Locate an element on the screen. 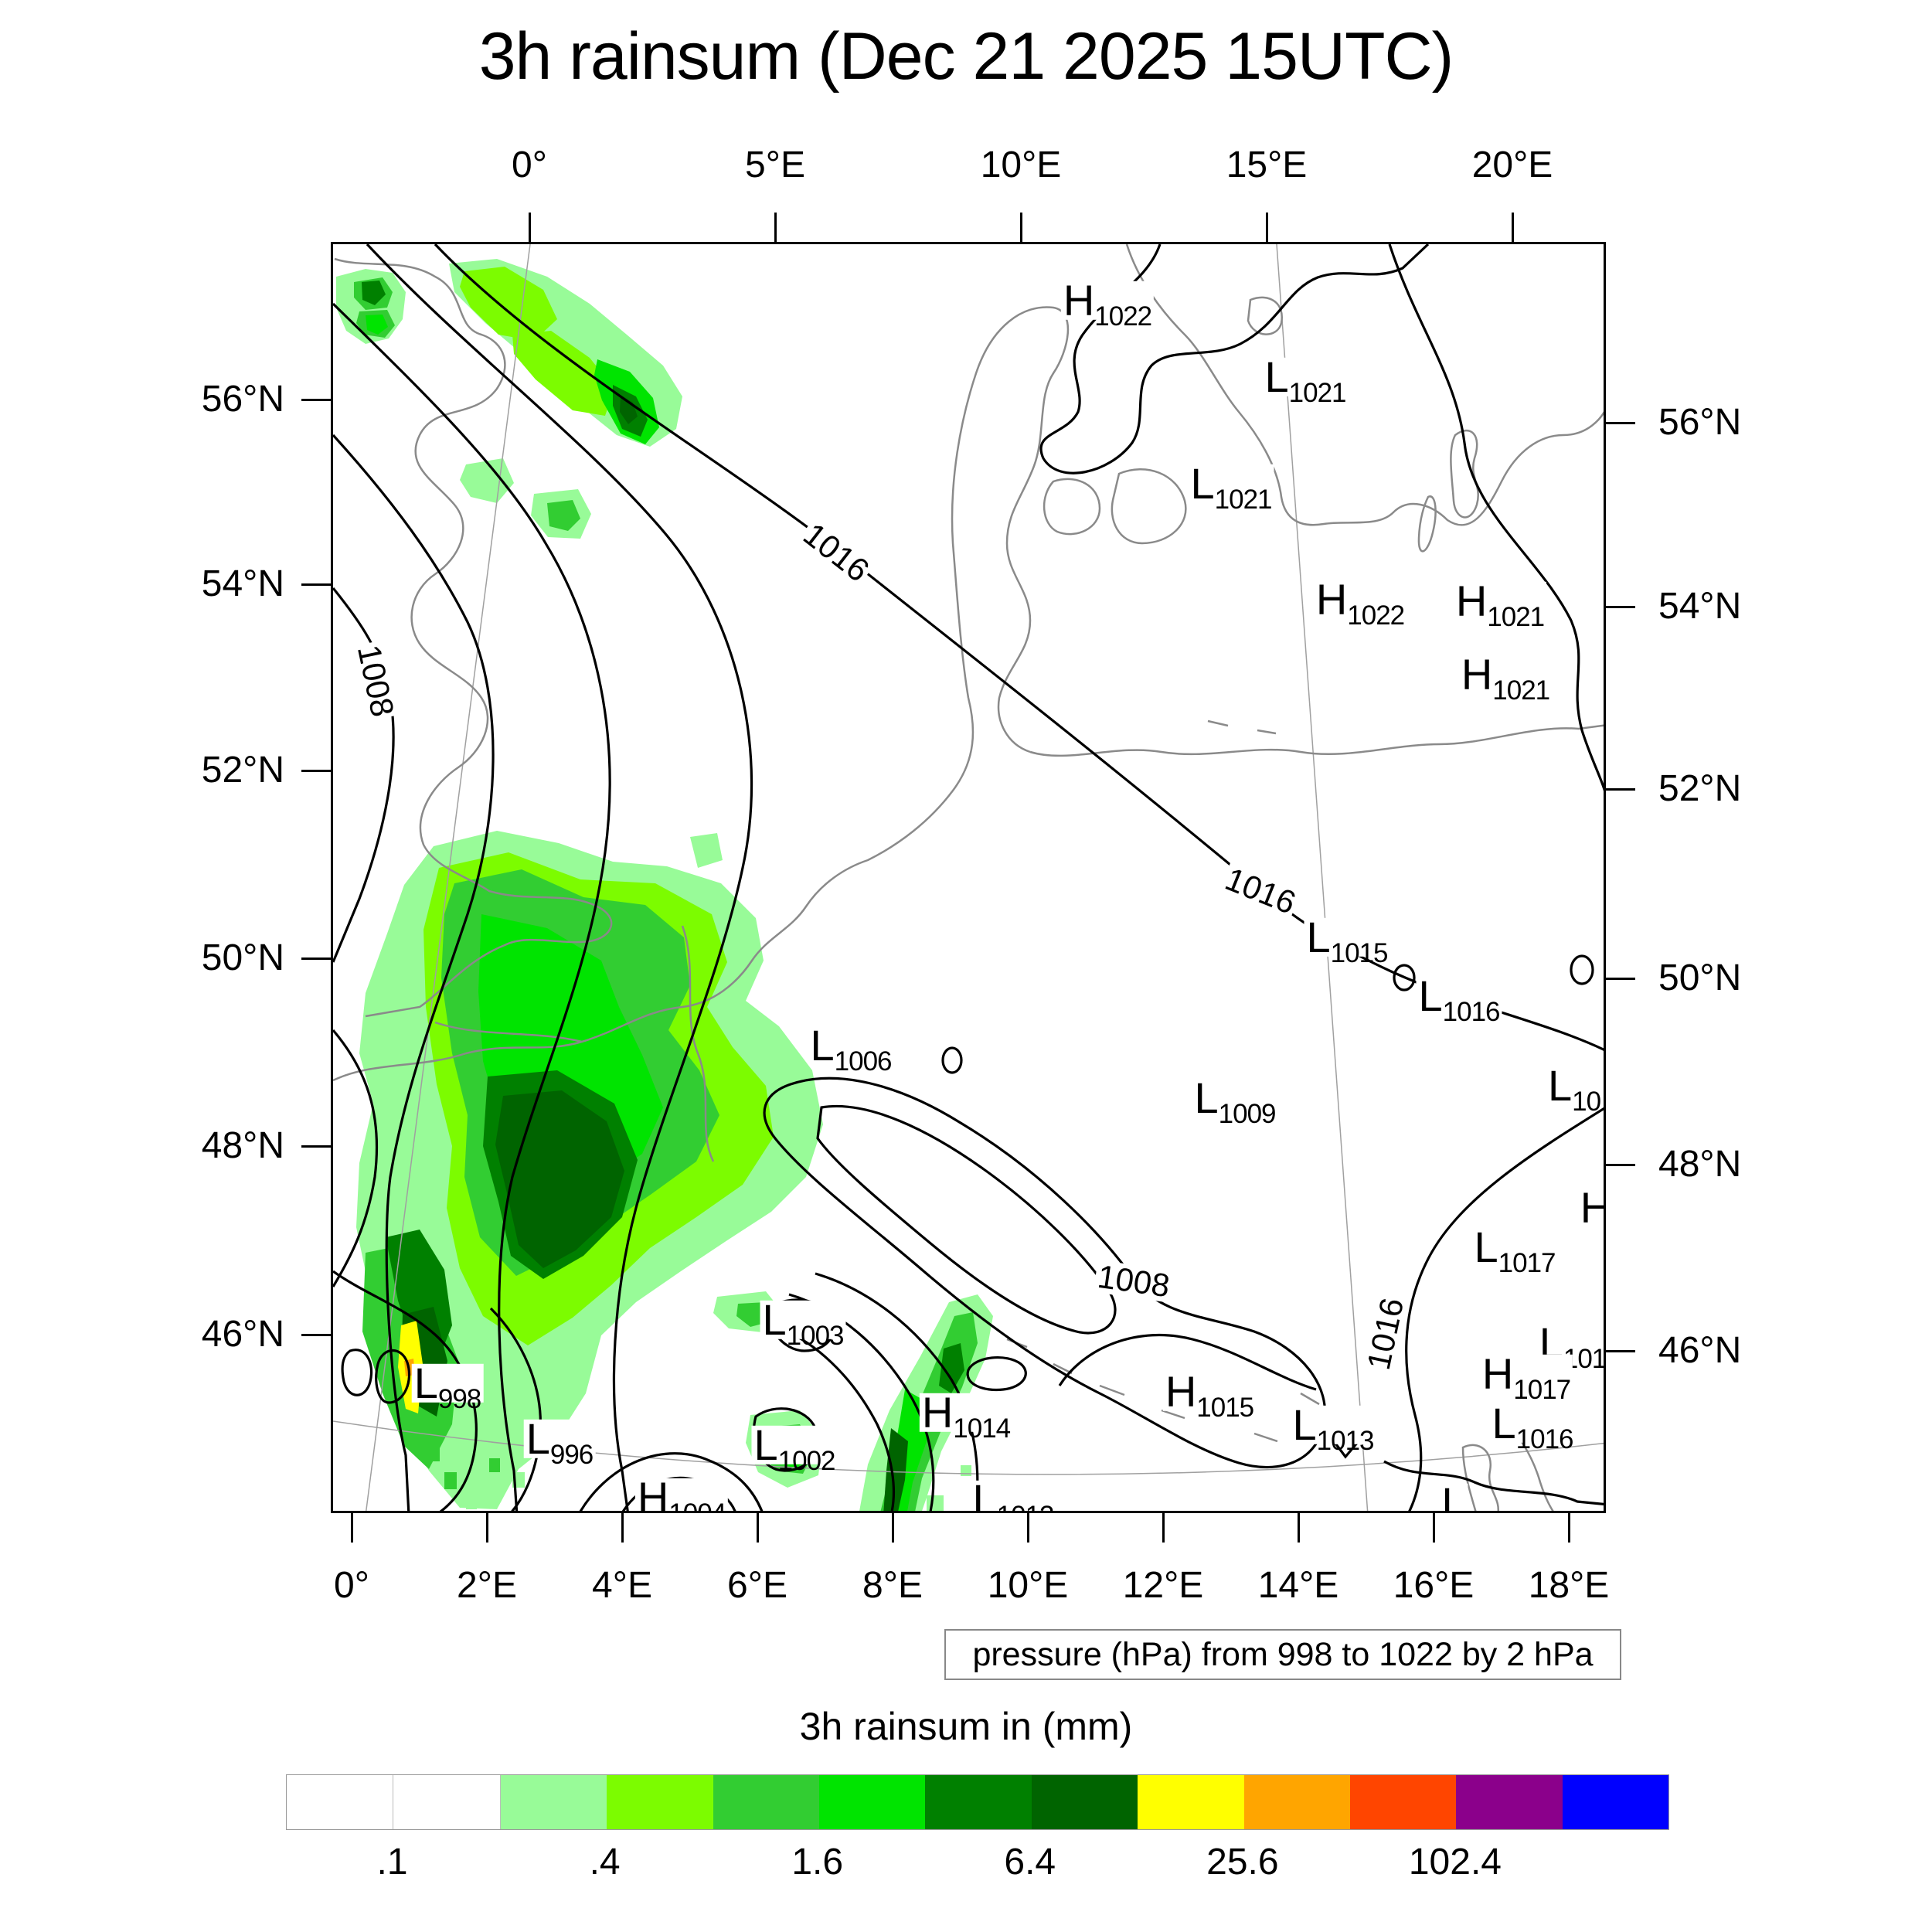  pressure-marker-l-1002: L1002 is located at coordinates (794, 1449).